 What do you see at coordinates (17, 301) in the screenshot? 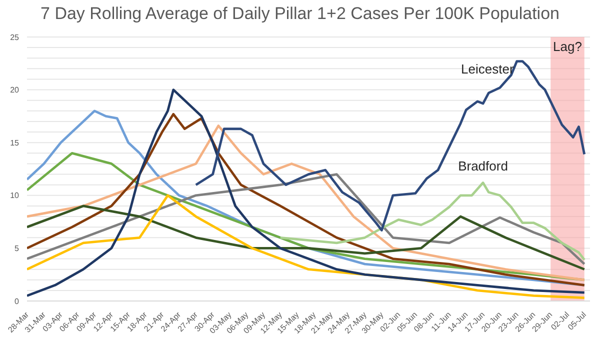
I see `y-tick-label: 0` at bounding box center [17, 301].